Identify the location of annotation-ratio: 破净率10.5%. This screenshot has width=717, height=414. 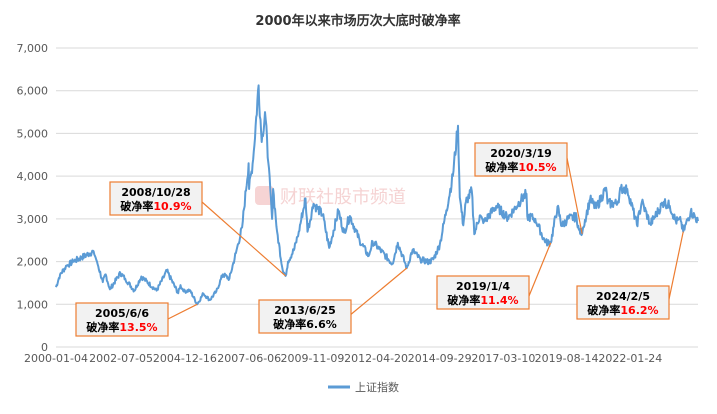
(520, 167).